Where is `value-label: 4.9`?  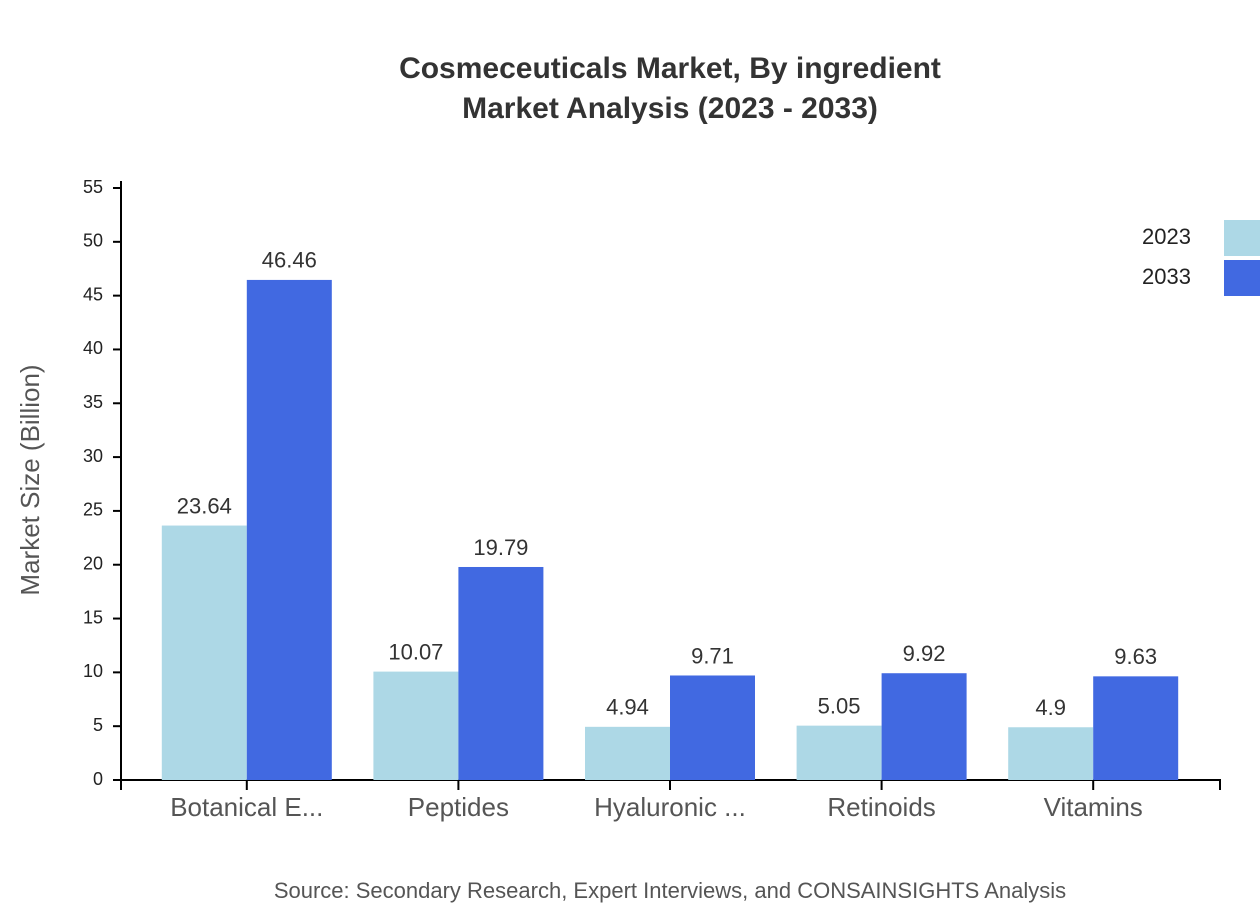 value-label: 4.9 is located at coordinates (1050, 707).